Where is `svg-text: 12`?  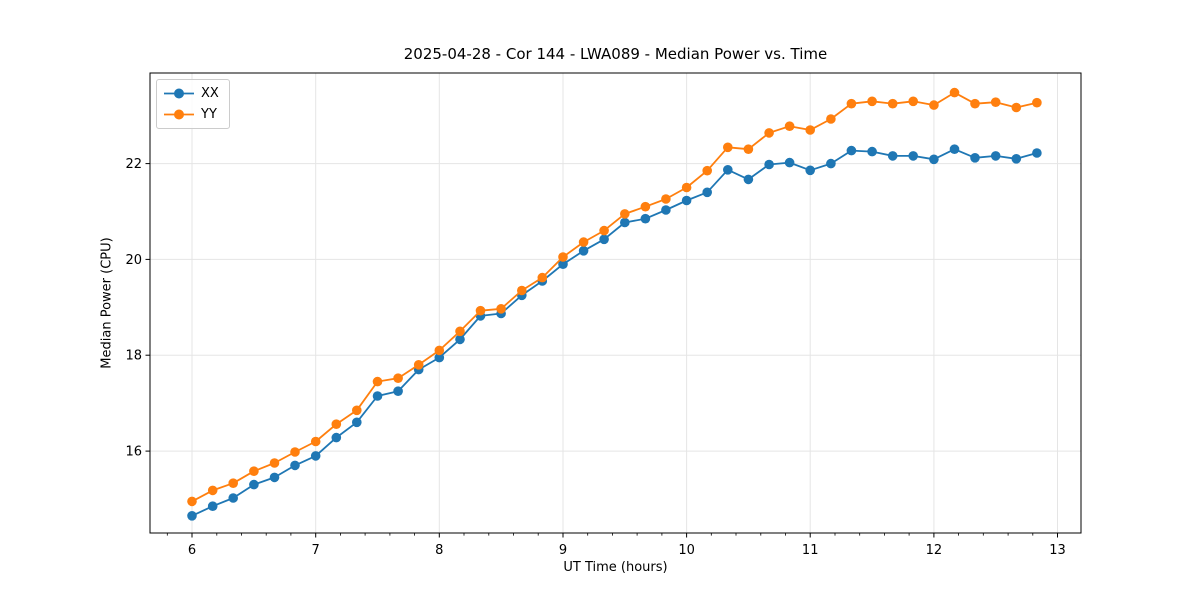
svg-text: 12 is located at coordinates (934, 550).